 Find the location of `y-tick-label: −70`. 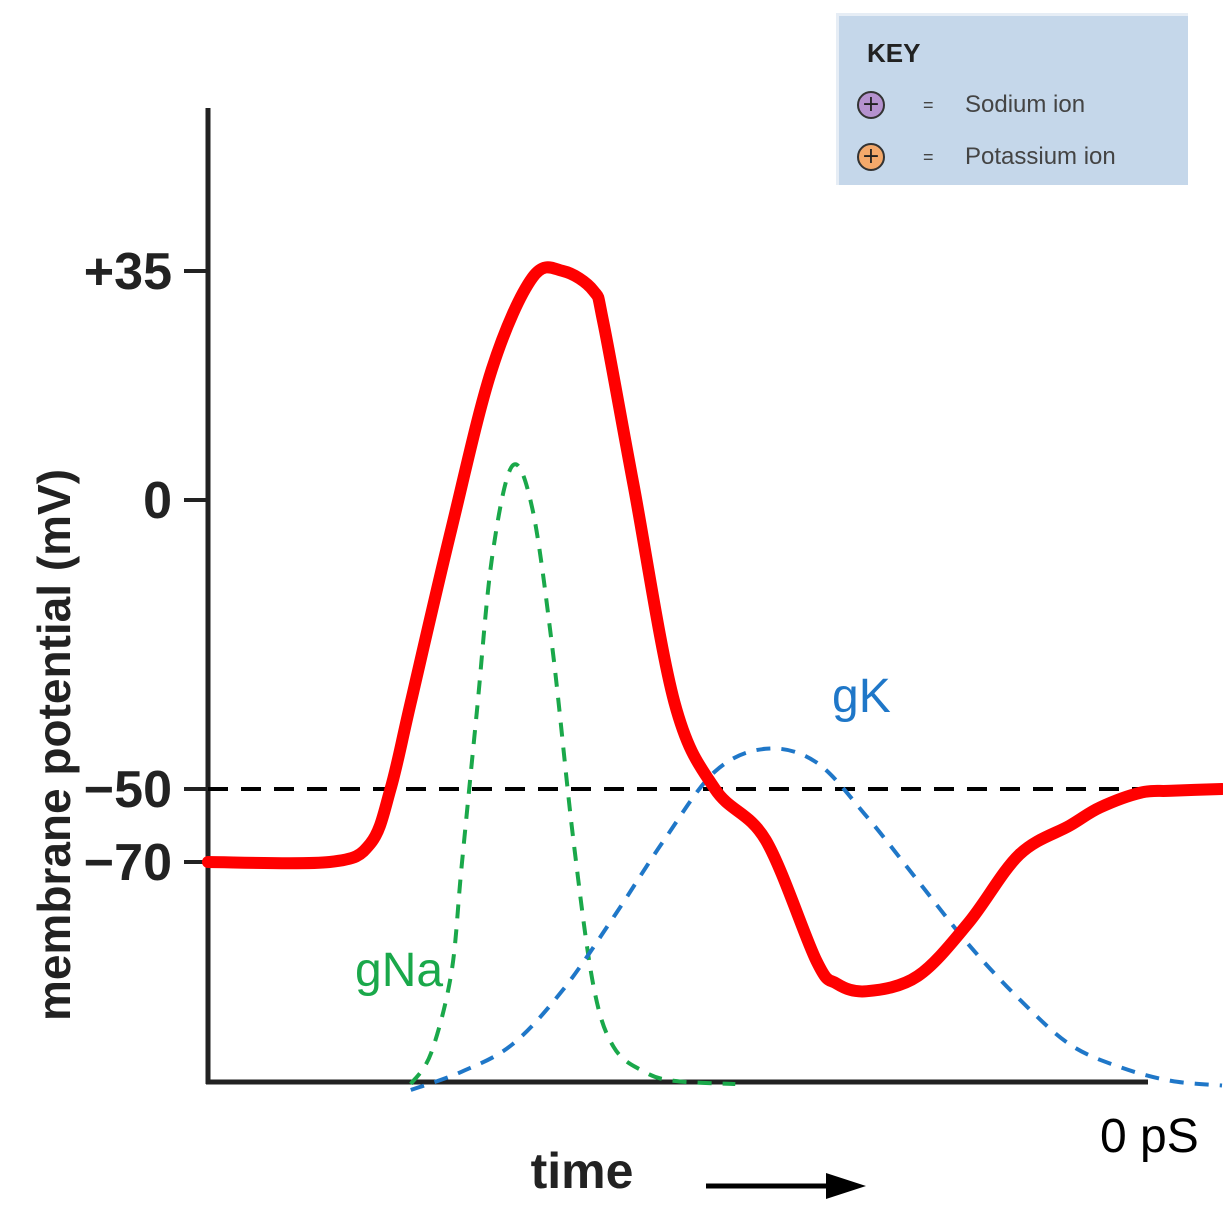

y-tick-label: −70 is located at coordinates (128, 863).